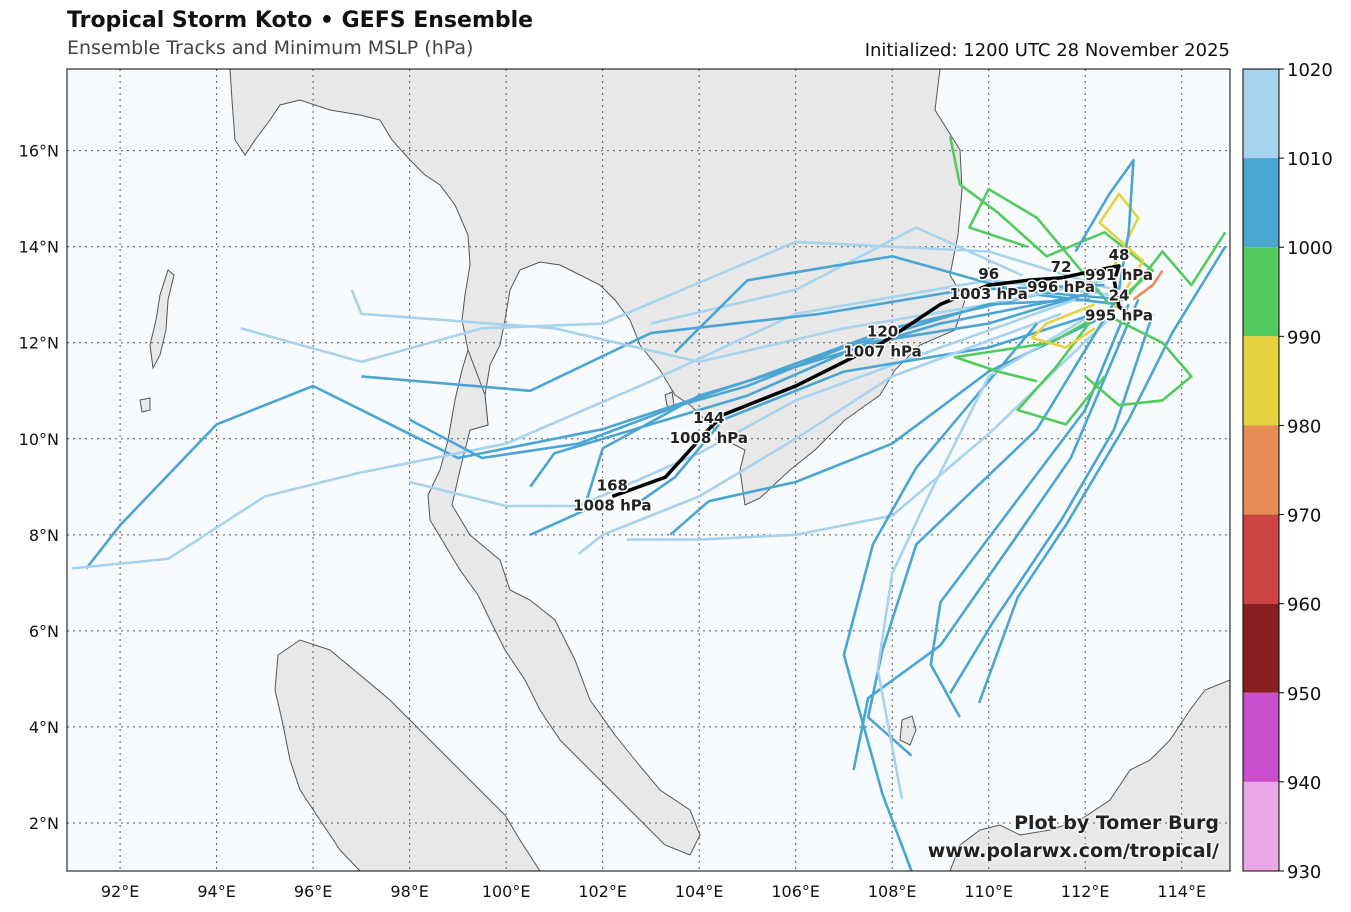 The width and height of the screenshot is (1351, 912). I want to click on mean-track-pressure-label: 991 hPa, so click(1119, 275).